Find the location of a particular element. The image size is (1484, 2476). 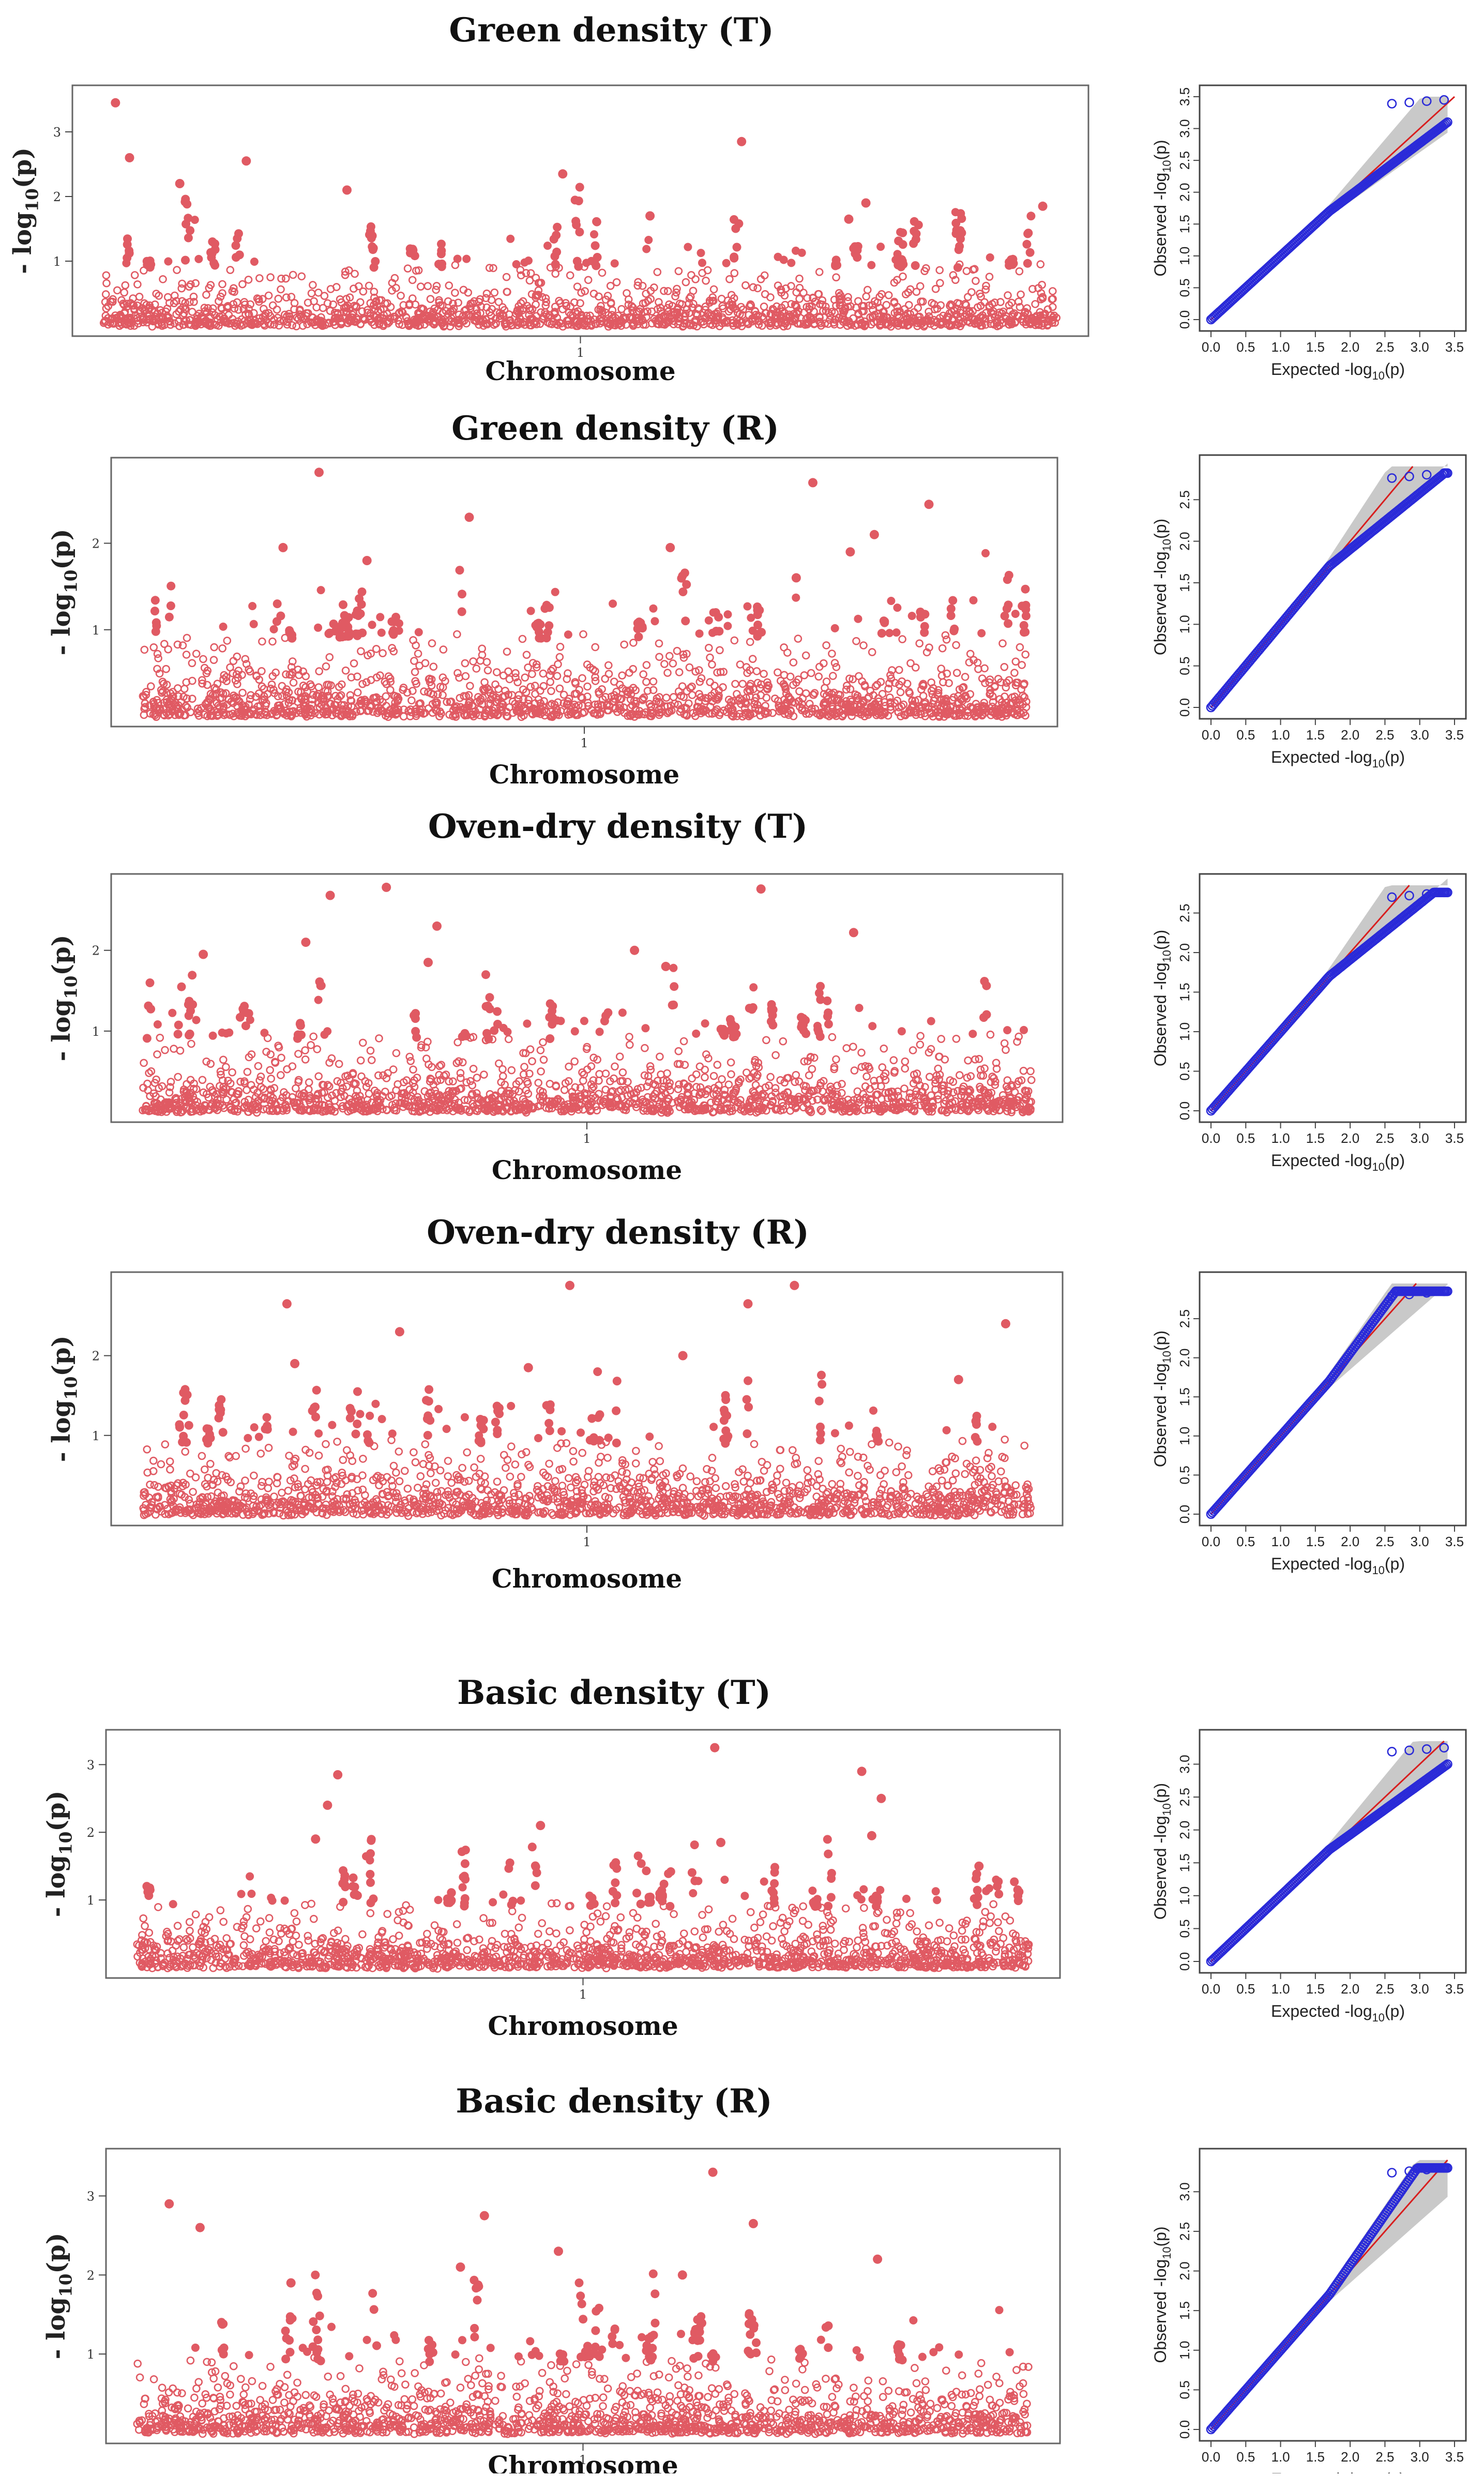

qq-y-tick-label: 3.0 is located at coordinates (1184, 128).